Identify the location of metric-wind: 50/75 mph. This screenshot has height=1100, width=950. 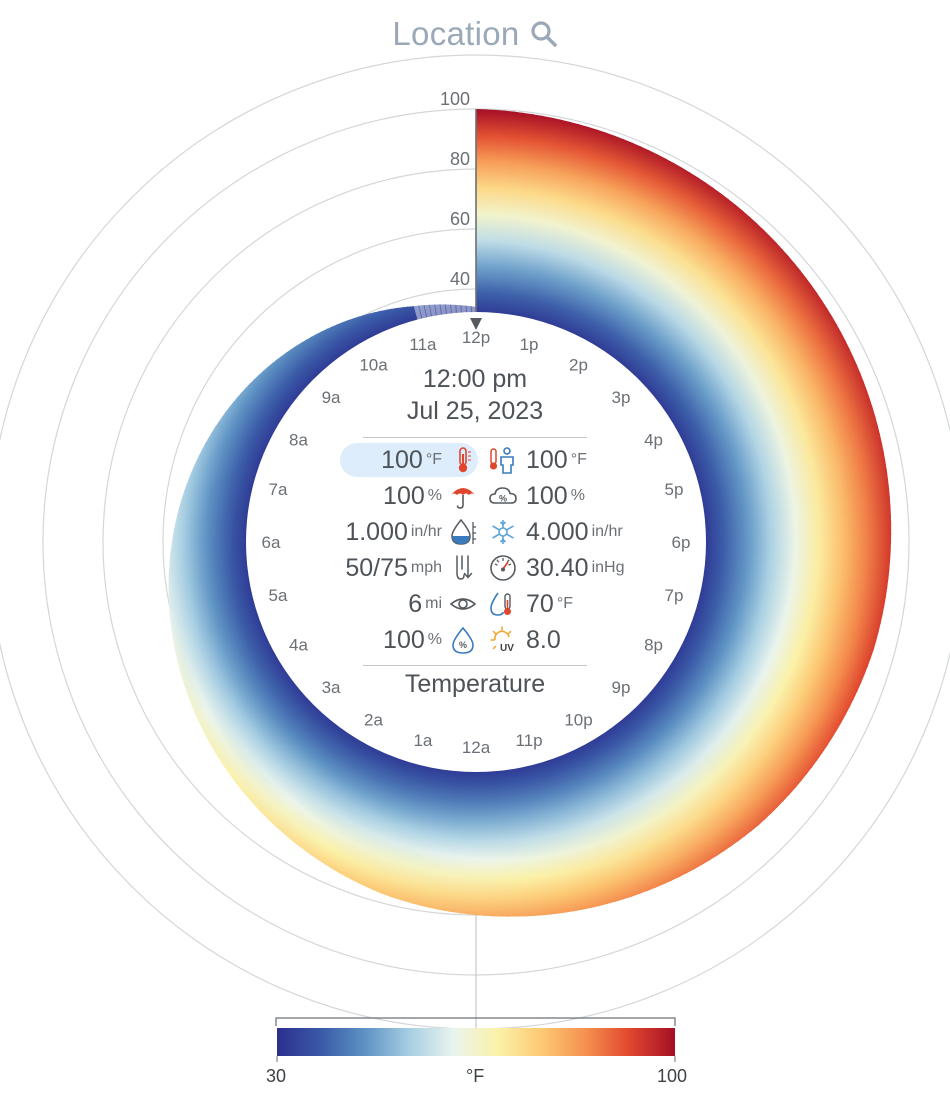
(399, 568).